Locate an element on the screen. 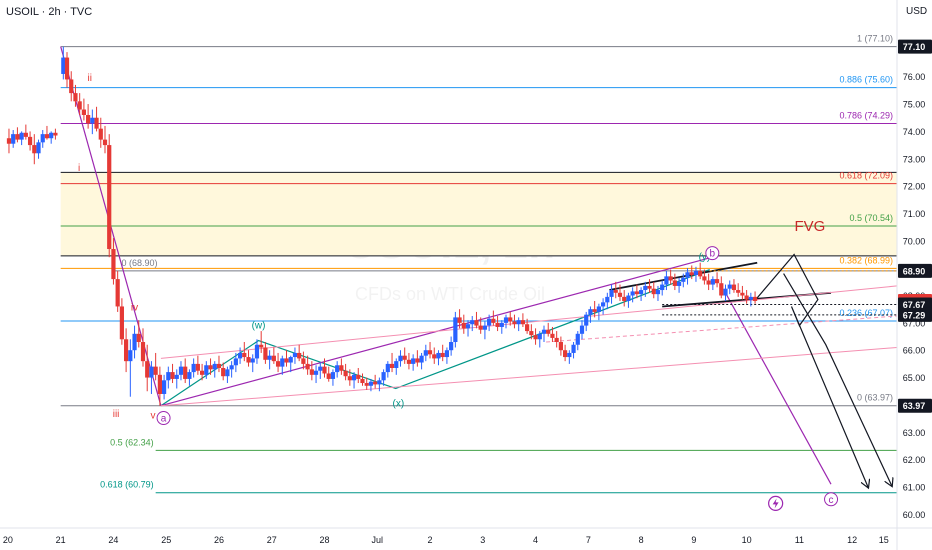  x-tick-label: 26 is located at coordinates (219, 540).